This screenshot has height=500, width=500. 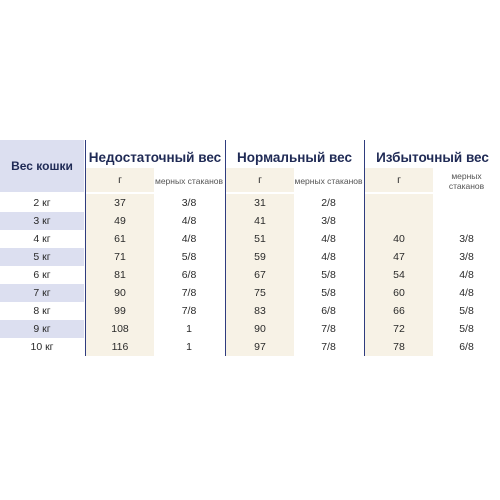 I want to click on weight-cell: 8 кг, so click(x=42, y=311).